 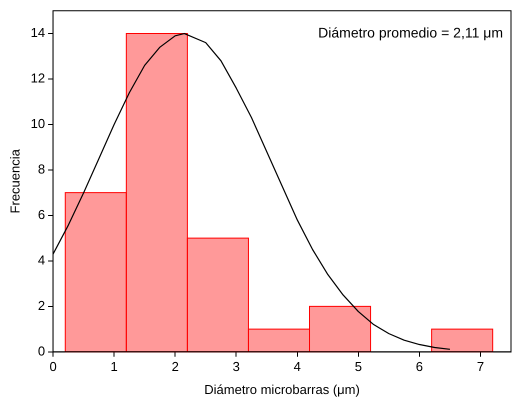 What do you see at coordinates (236, 366) in the screenshot?
I see `x-tick-label: 3` at bounding box center [236, 366].